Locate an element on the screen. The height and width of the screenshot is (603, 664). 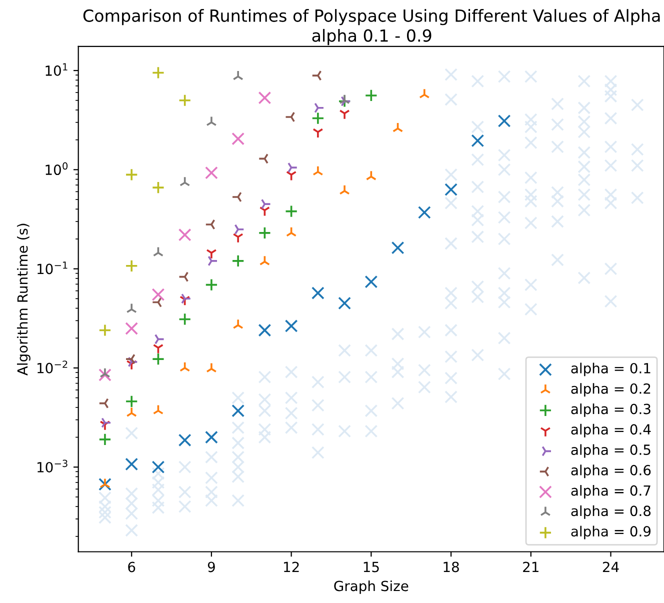
chart-title: Comparison of Runtimes of Polyspace Using Different Values of Alpha is located at coordinates (371, 17).